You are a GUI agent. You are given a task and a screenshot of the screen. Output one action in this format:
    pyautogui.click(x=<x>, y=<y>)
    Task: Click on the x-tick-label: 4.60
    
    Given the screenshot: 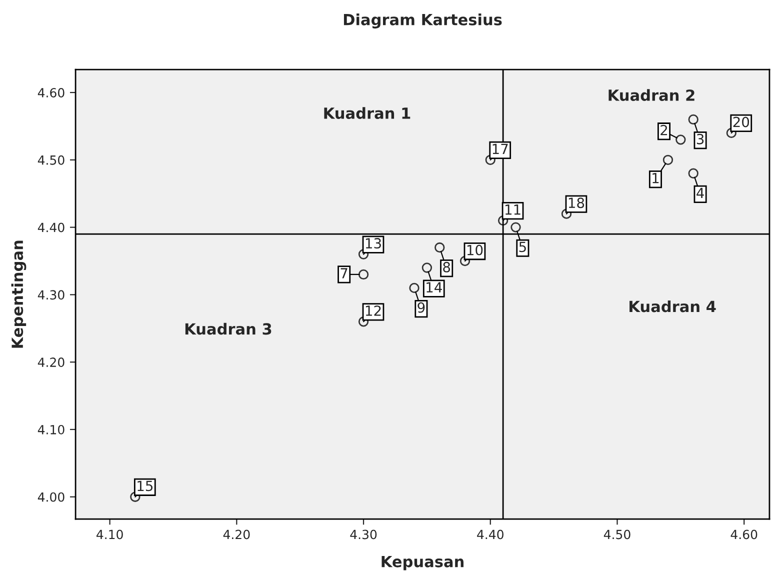 What is the action you would take?
    pyautogui.click(x=744, y=535)
    